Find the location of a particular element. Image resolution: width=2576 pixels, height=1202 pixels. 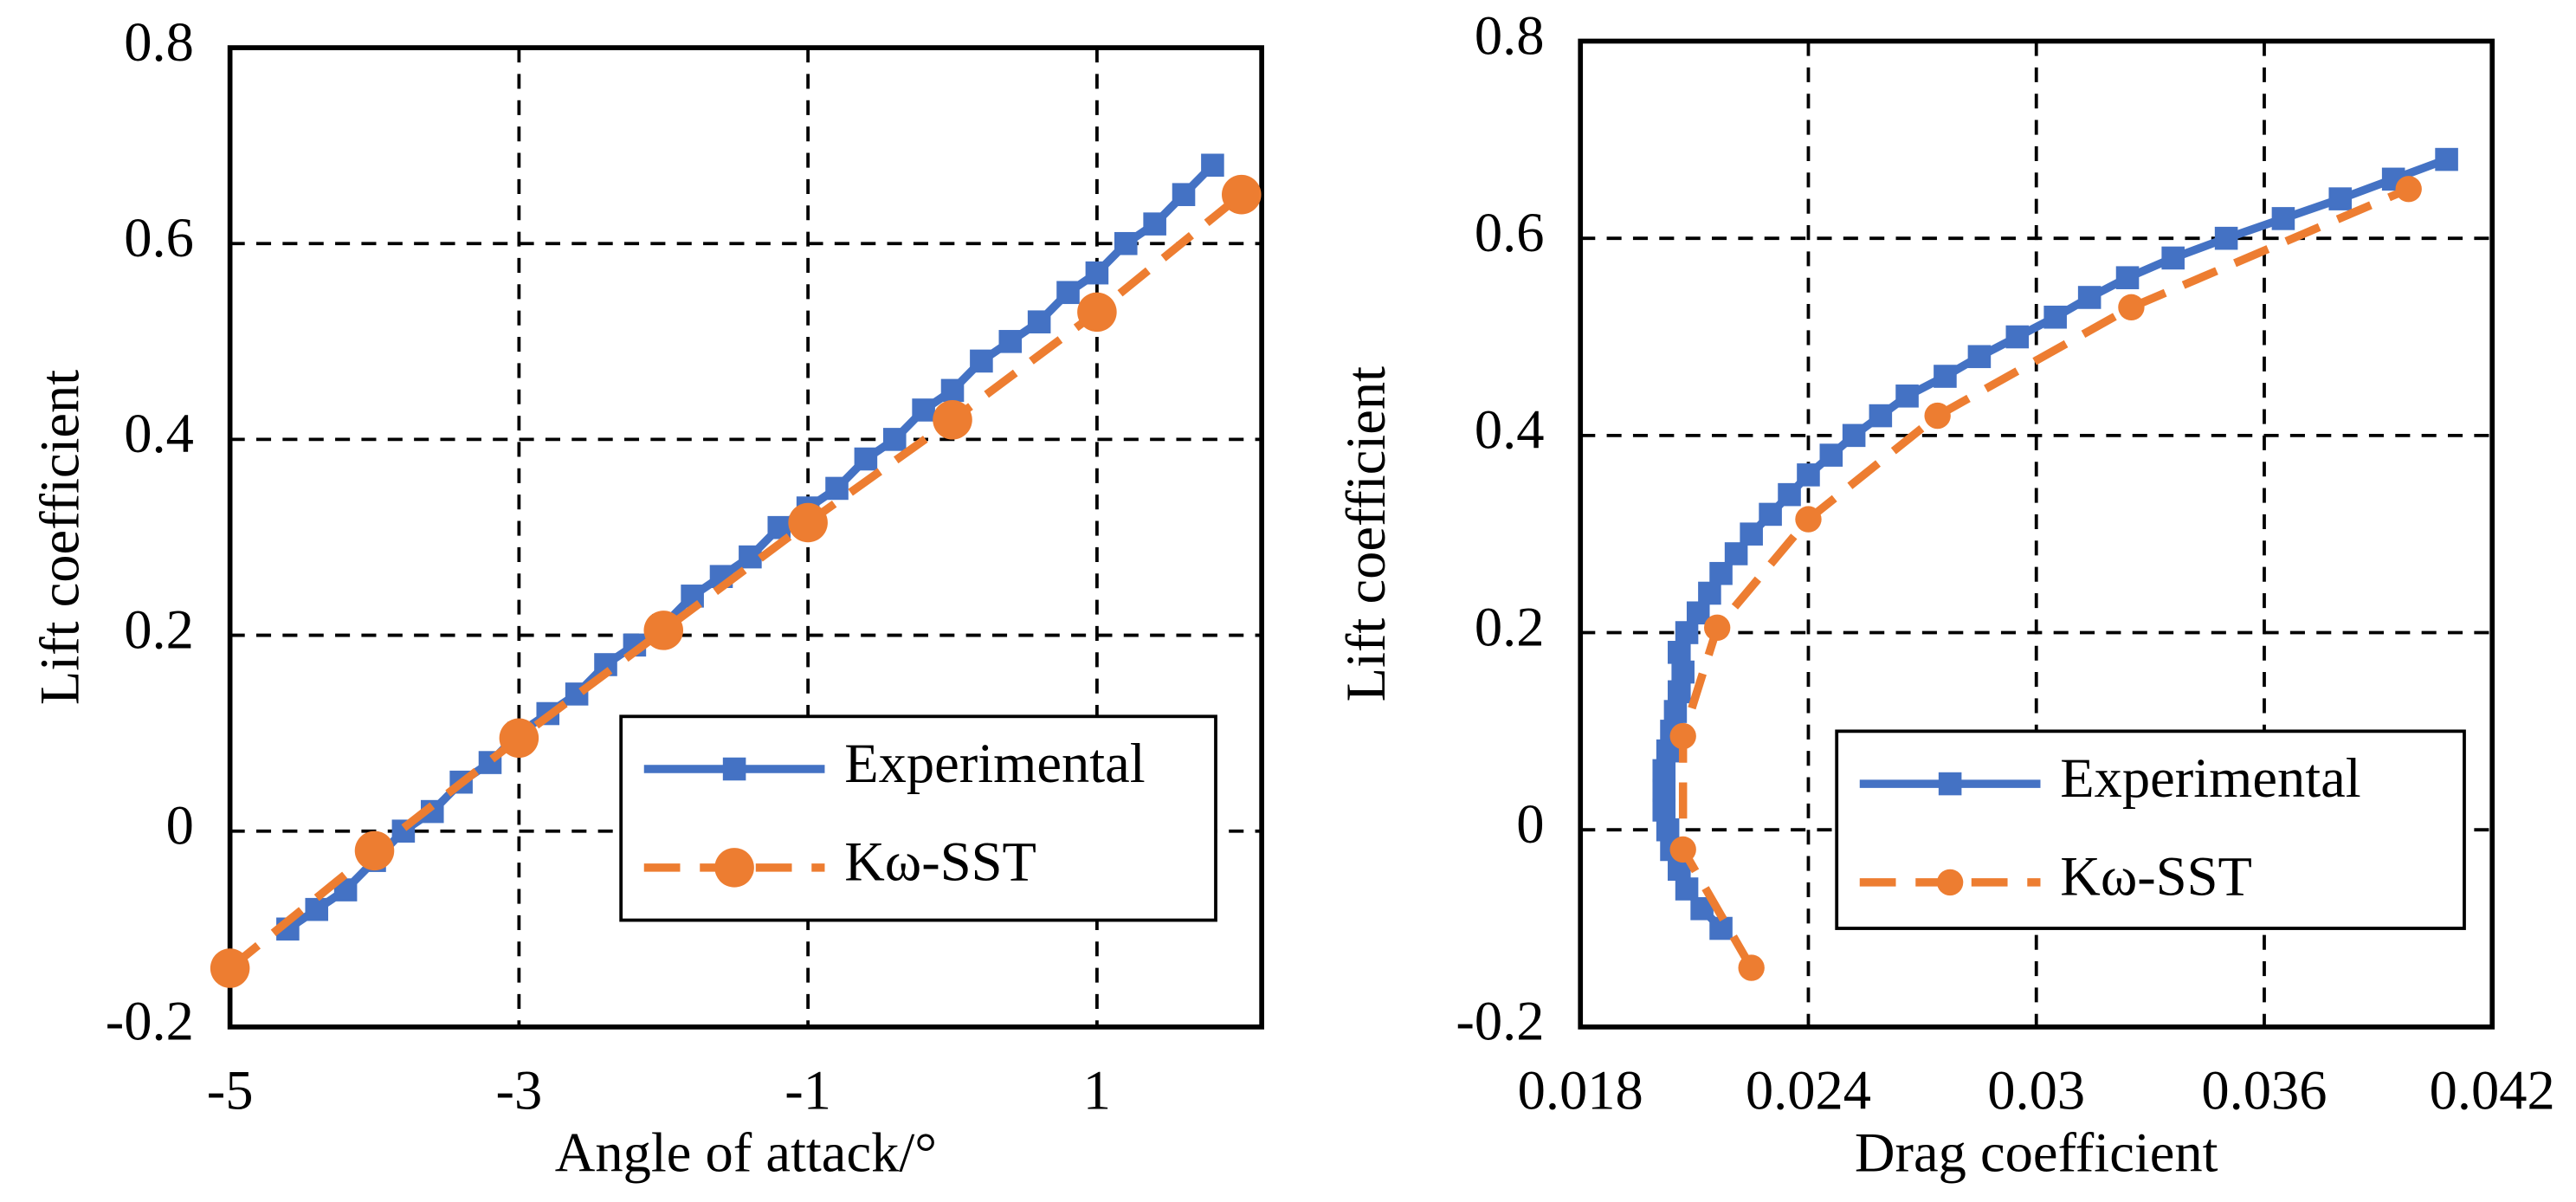

x-tick-label: -1 is located at coordinates (807, 1090).